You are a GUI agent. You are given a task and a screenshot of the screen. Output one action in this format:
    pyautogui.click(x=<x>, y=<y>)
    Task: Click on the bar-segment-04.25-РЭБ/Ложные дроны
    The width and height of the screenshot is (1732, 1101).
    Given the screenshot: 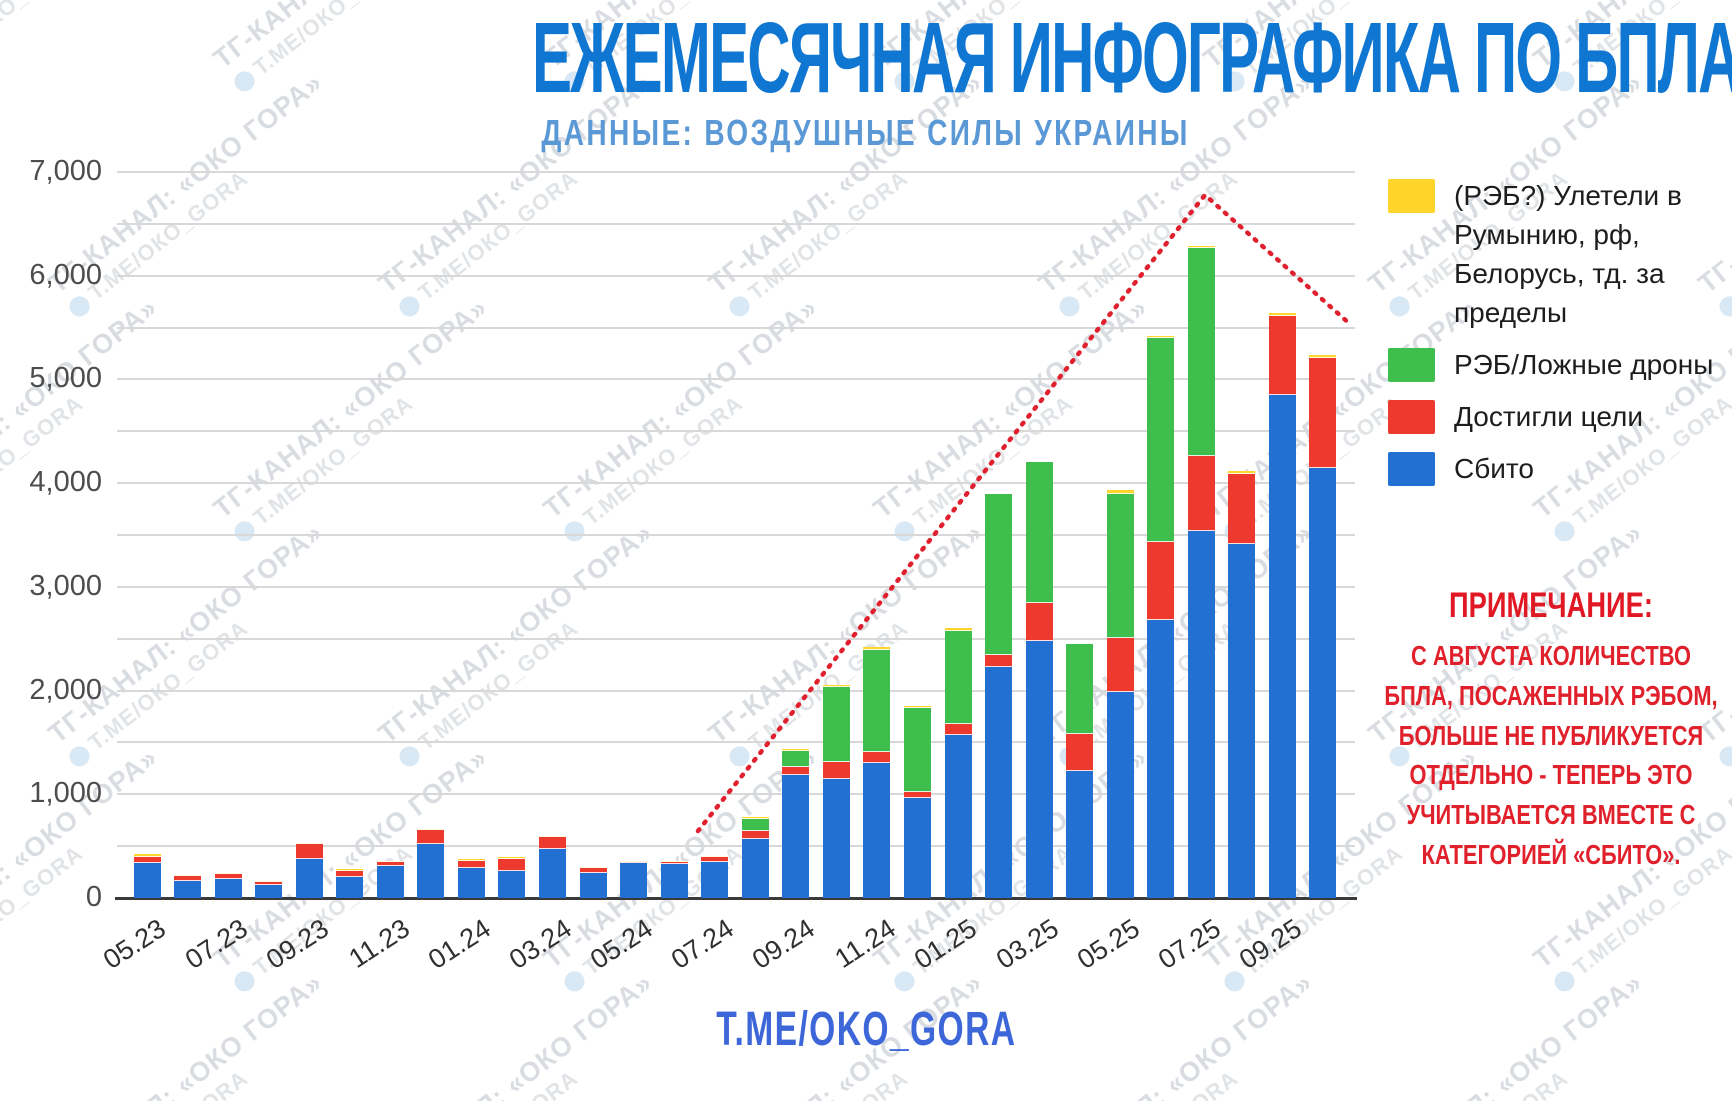 What is the action you would take?
    pyautogui.click(x=1080, y=688)
    